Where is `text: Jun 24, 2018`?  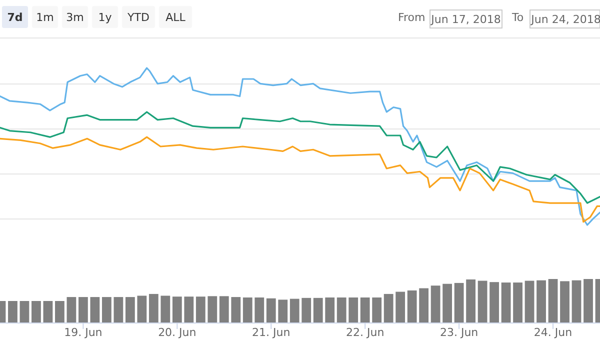 text: Jun 24, 2018 is located at coordinates (565, 19).